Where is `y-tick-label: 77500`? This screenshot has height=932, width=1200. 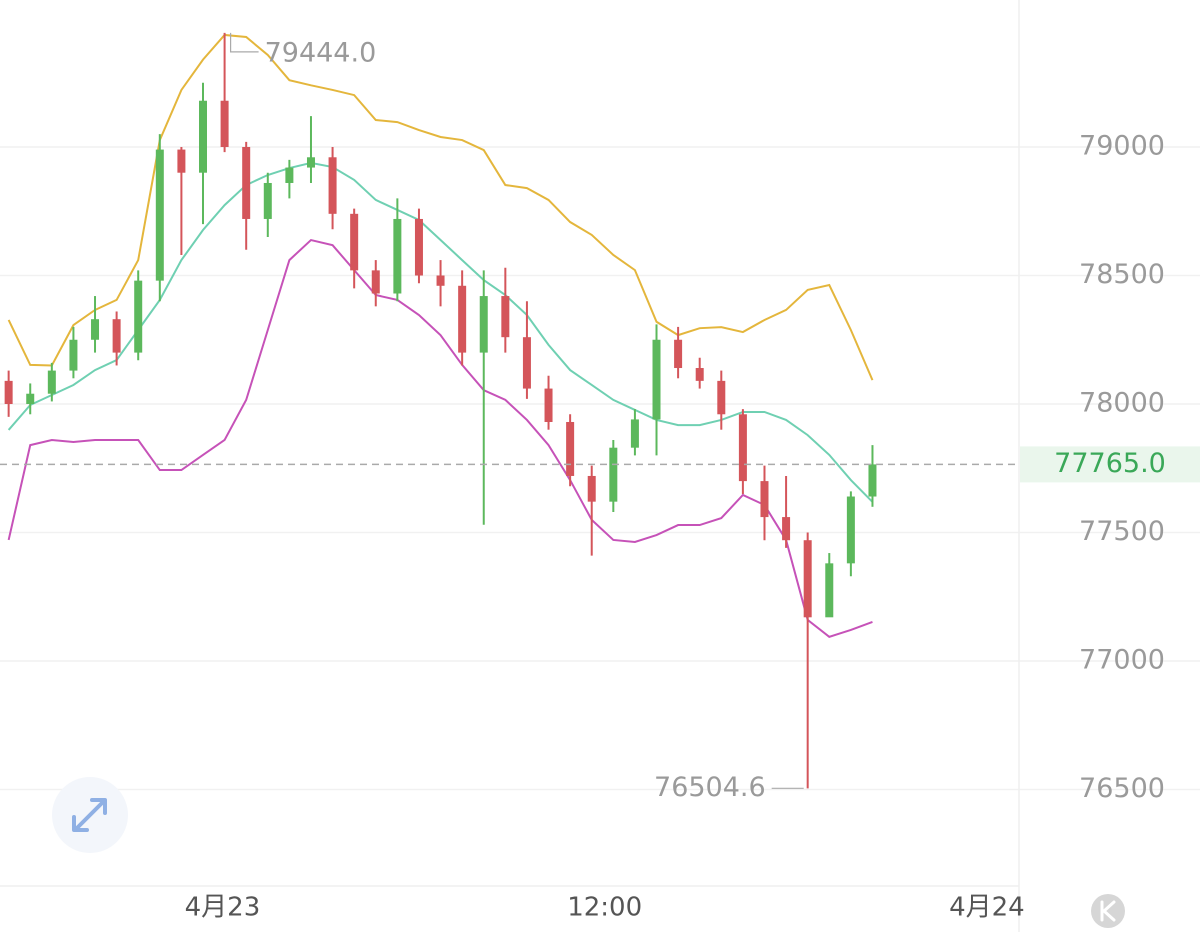
y-tick-label: 77500 is located at coordinates (1122, 531).